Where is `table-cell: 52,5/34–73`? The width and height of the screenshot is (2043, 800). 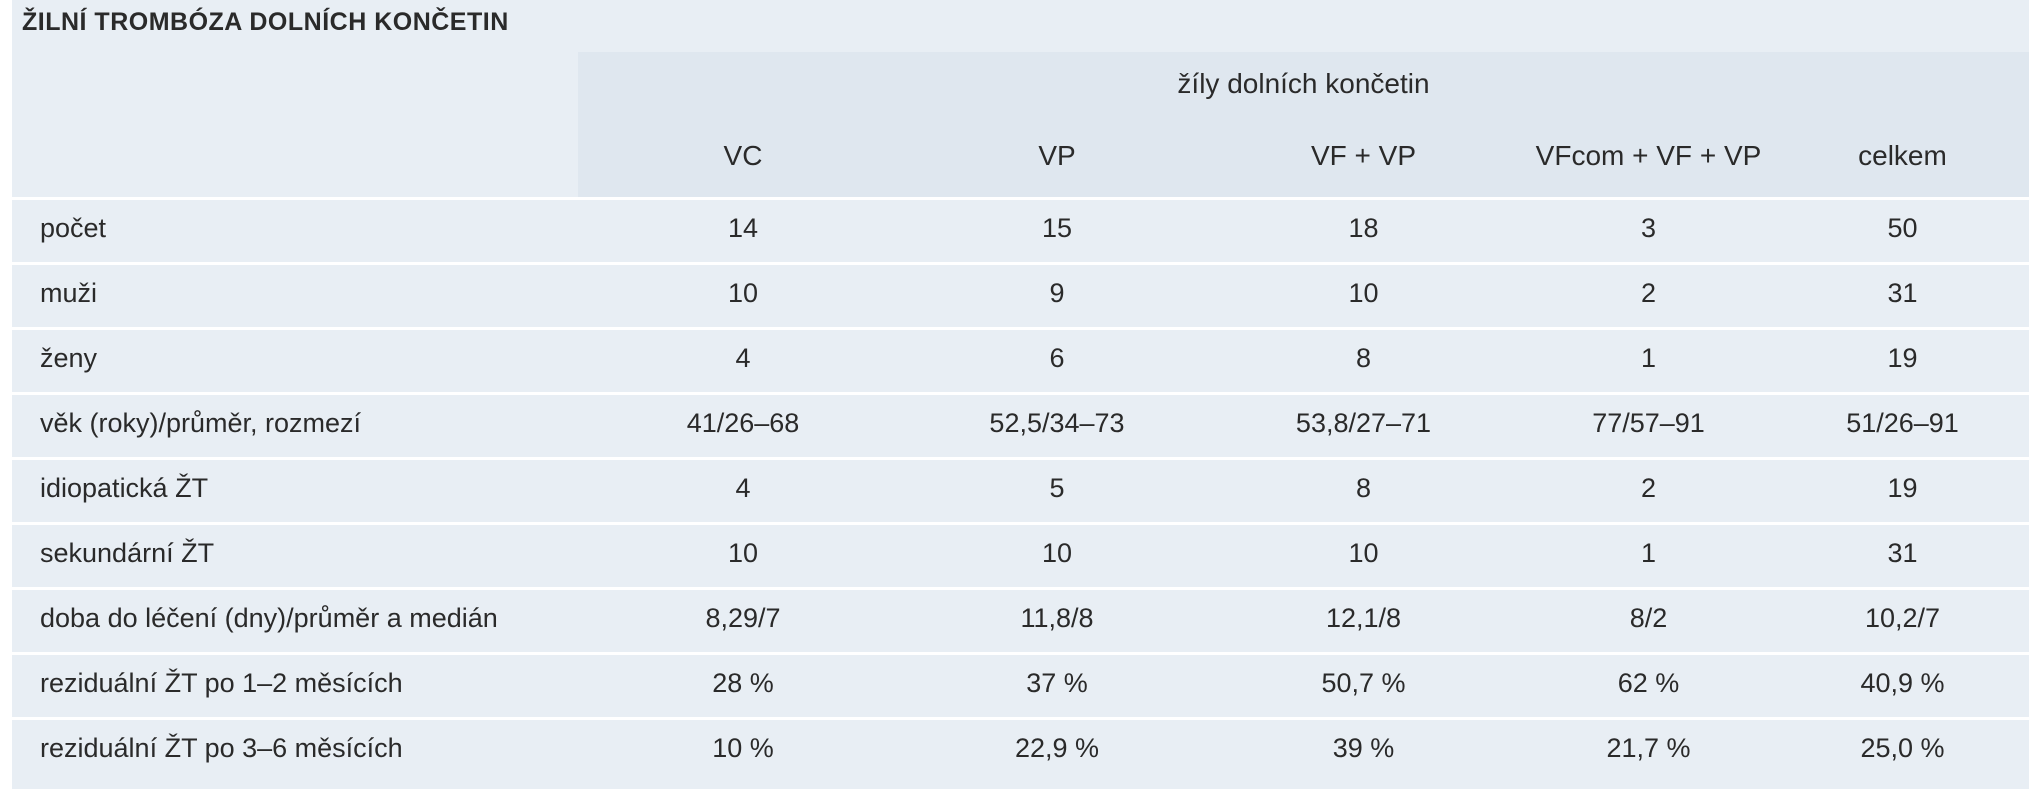
table-cell: 52,5/34–73 is located at coordinates (1057, 423).